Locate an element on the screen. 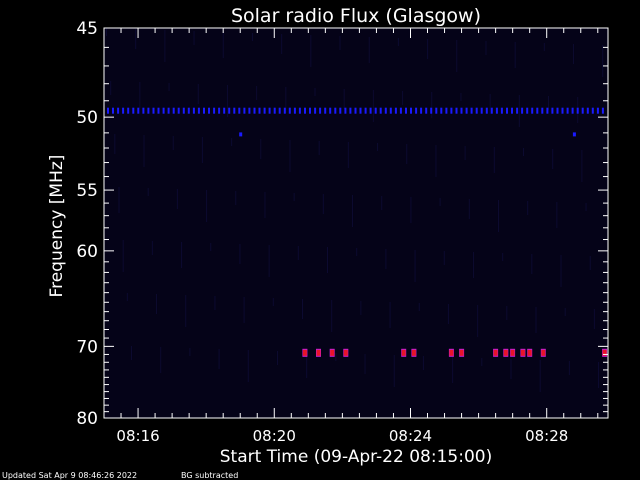  updated-timestamp: Updated Sat Apr 9 08:46:26 2022 is located at coordinates (69, 475).